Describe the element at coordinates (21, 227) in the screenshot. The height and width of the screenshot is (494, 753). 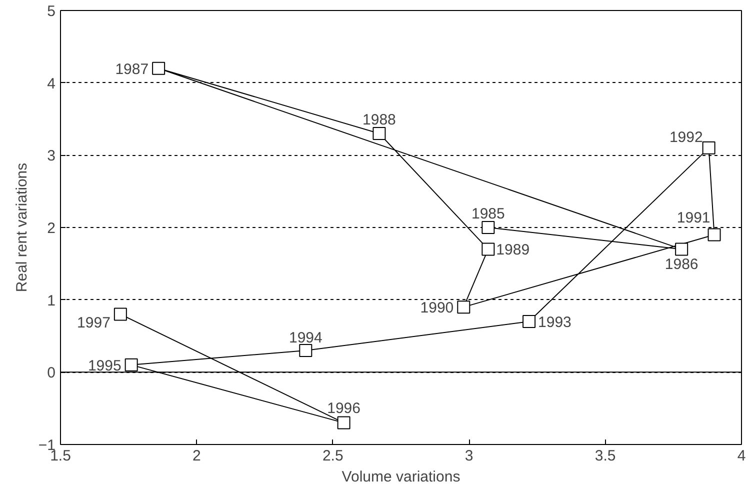
I see `y-axis-title: Real rent variations` at that location.